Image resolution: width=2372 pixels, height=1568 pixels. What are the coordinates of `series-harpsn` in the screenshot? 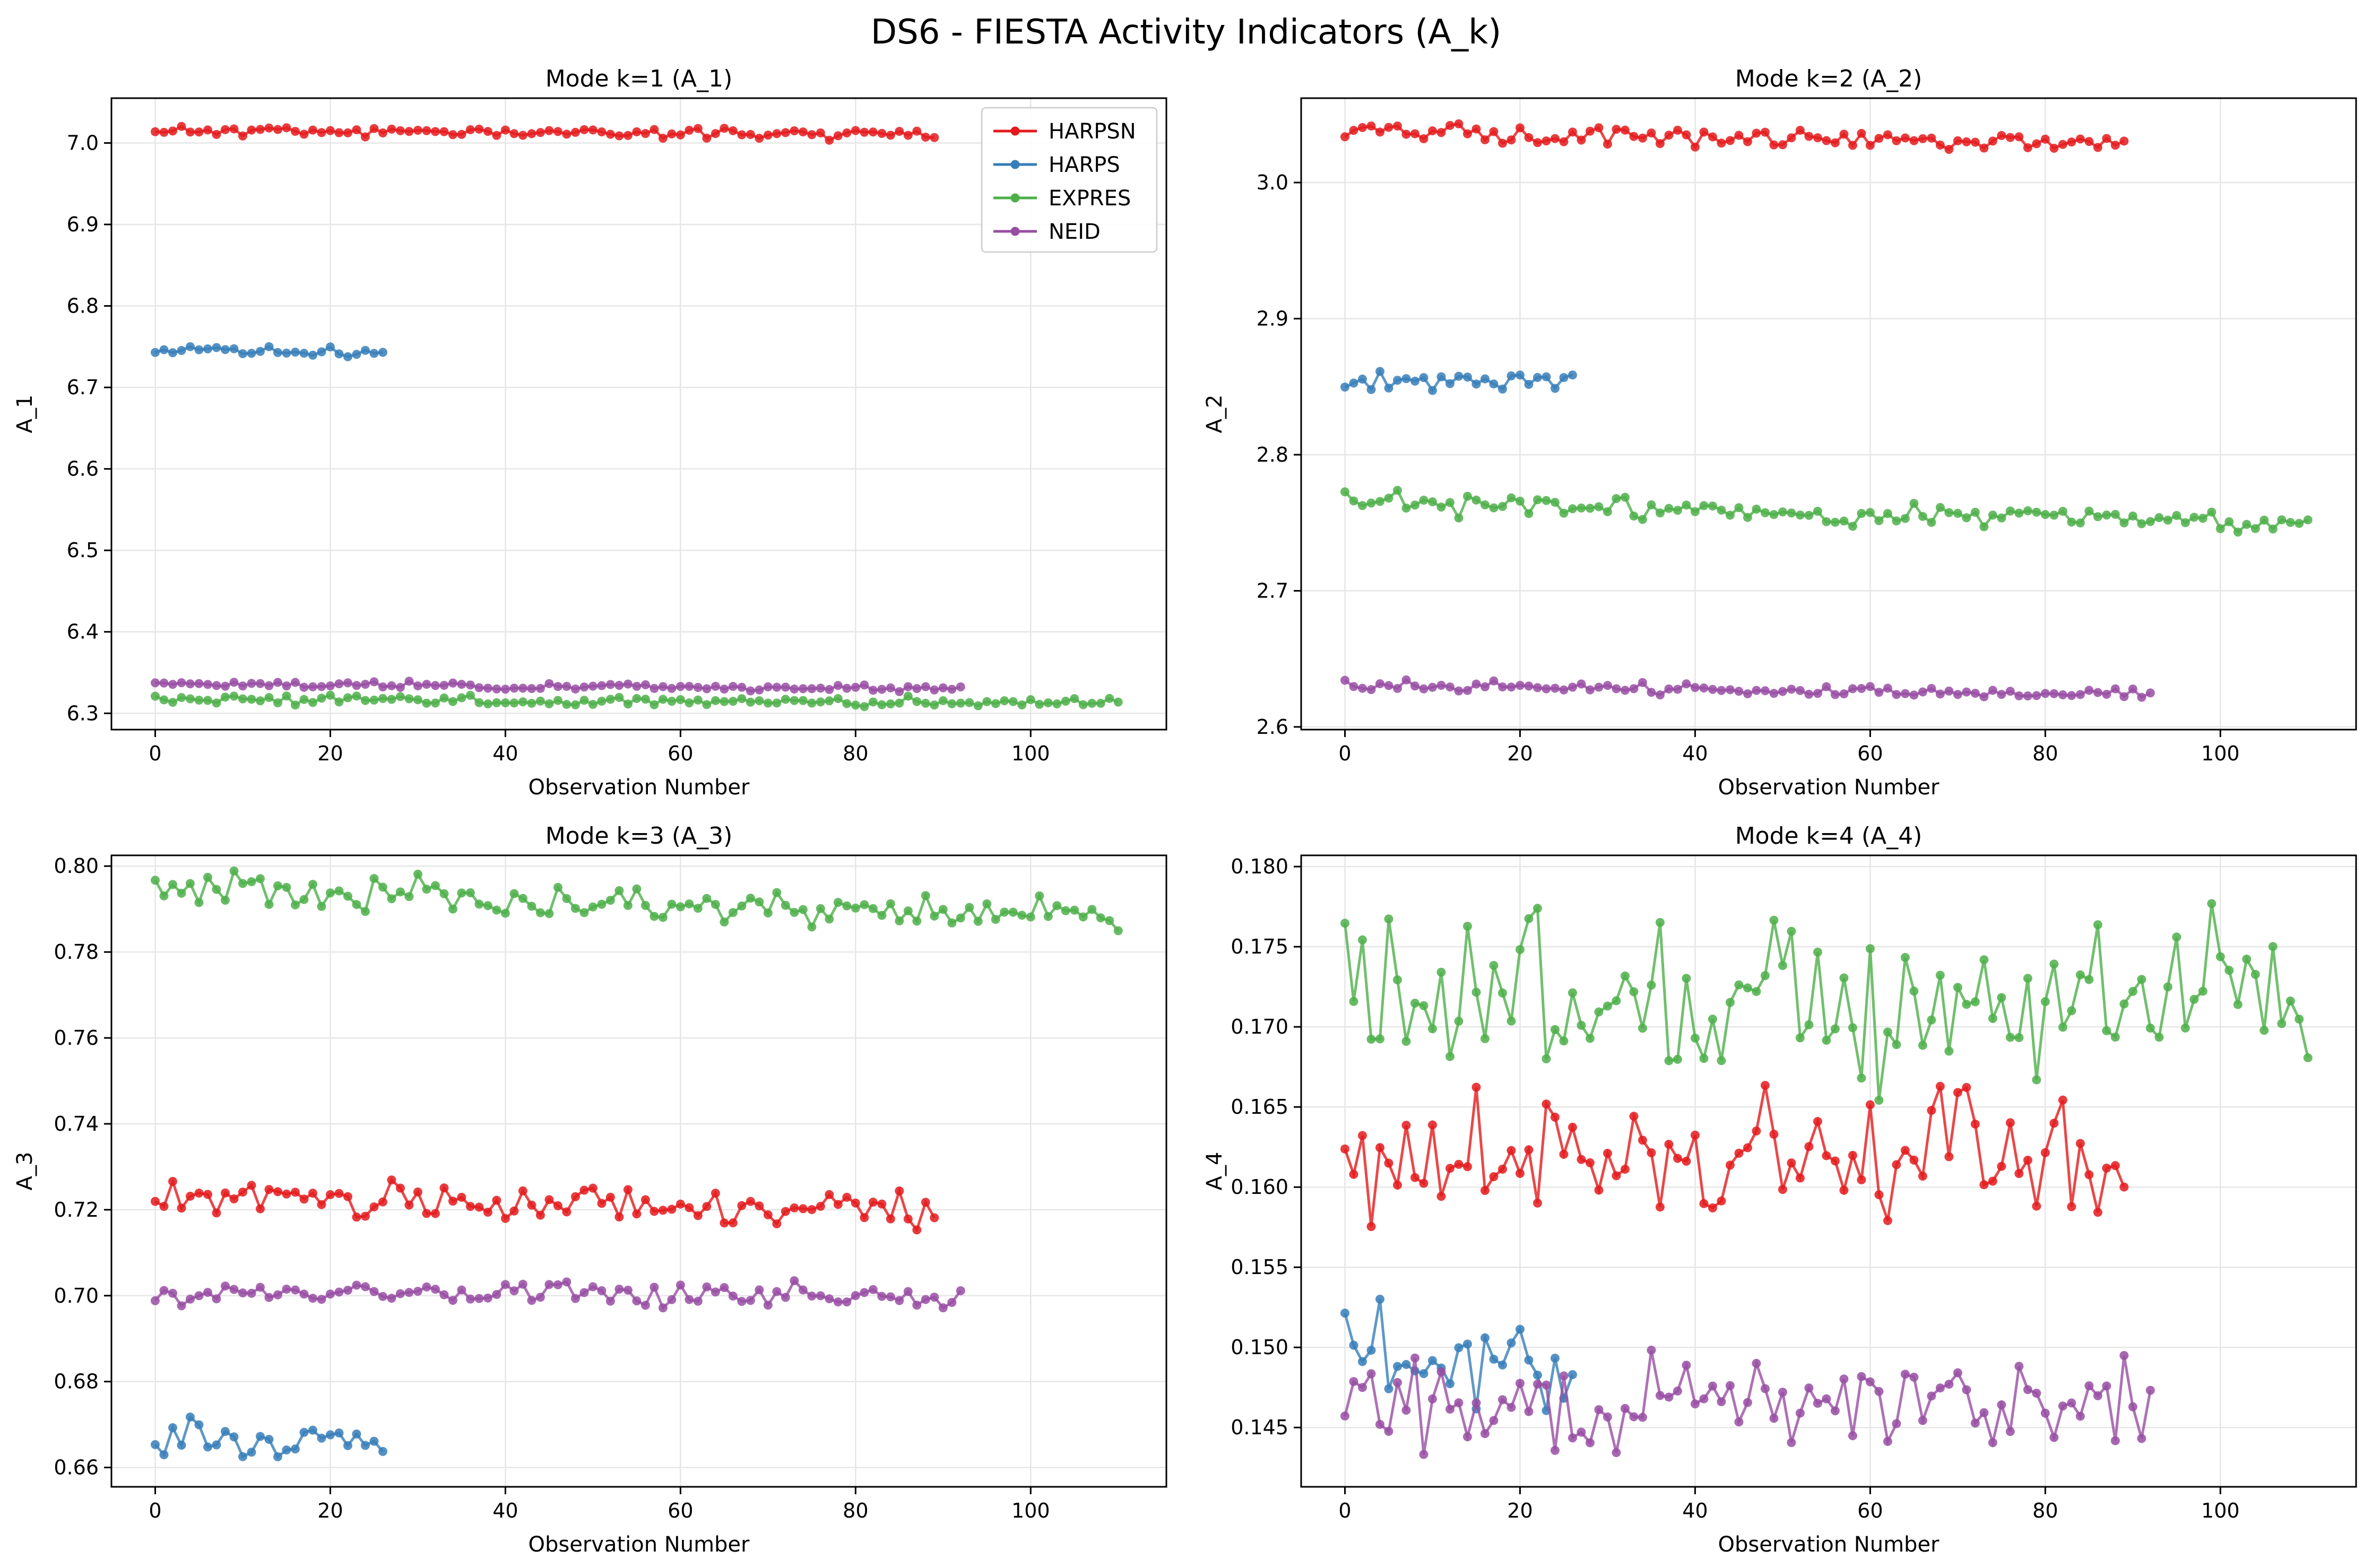 It's located at (544, 1205).